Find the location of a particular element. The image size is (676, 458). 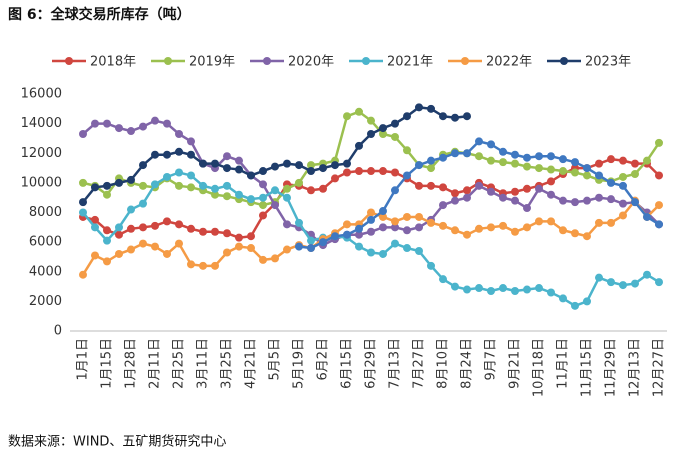

legend-item: 2019年 is located at coordinates (193, 62).